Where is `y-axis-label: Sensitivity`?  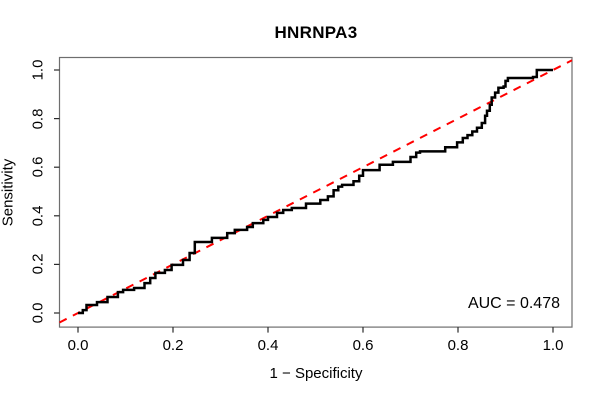
y-axis-label: Sensitivity is located at coordinates (8, 192).